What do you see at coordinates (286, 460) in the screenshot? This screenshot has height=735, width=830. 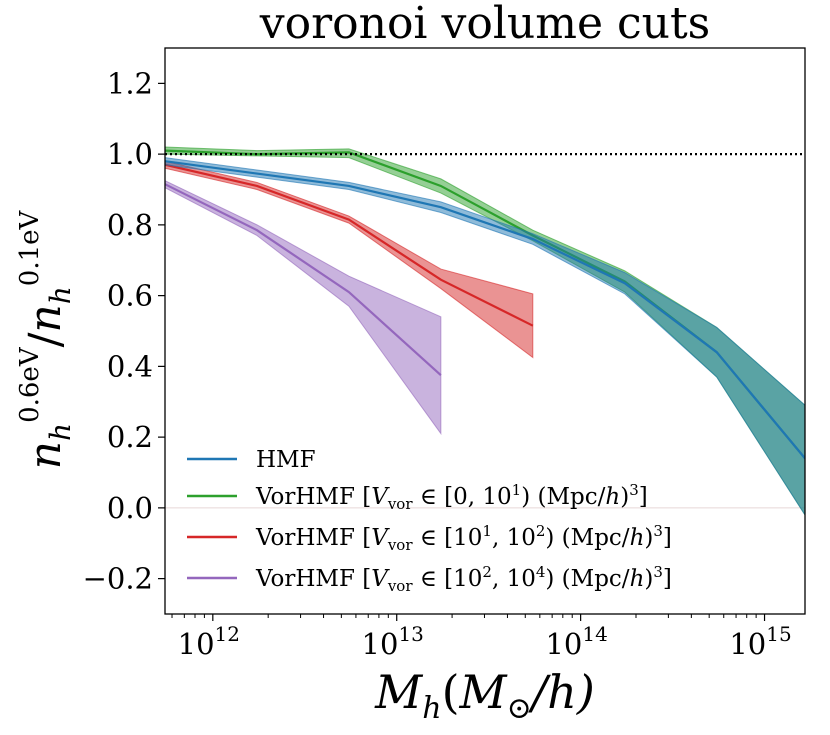 I see `legend-label-hmf: HMF` at bounding box center [286, 460].